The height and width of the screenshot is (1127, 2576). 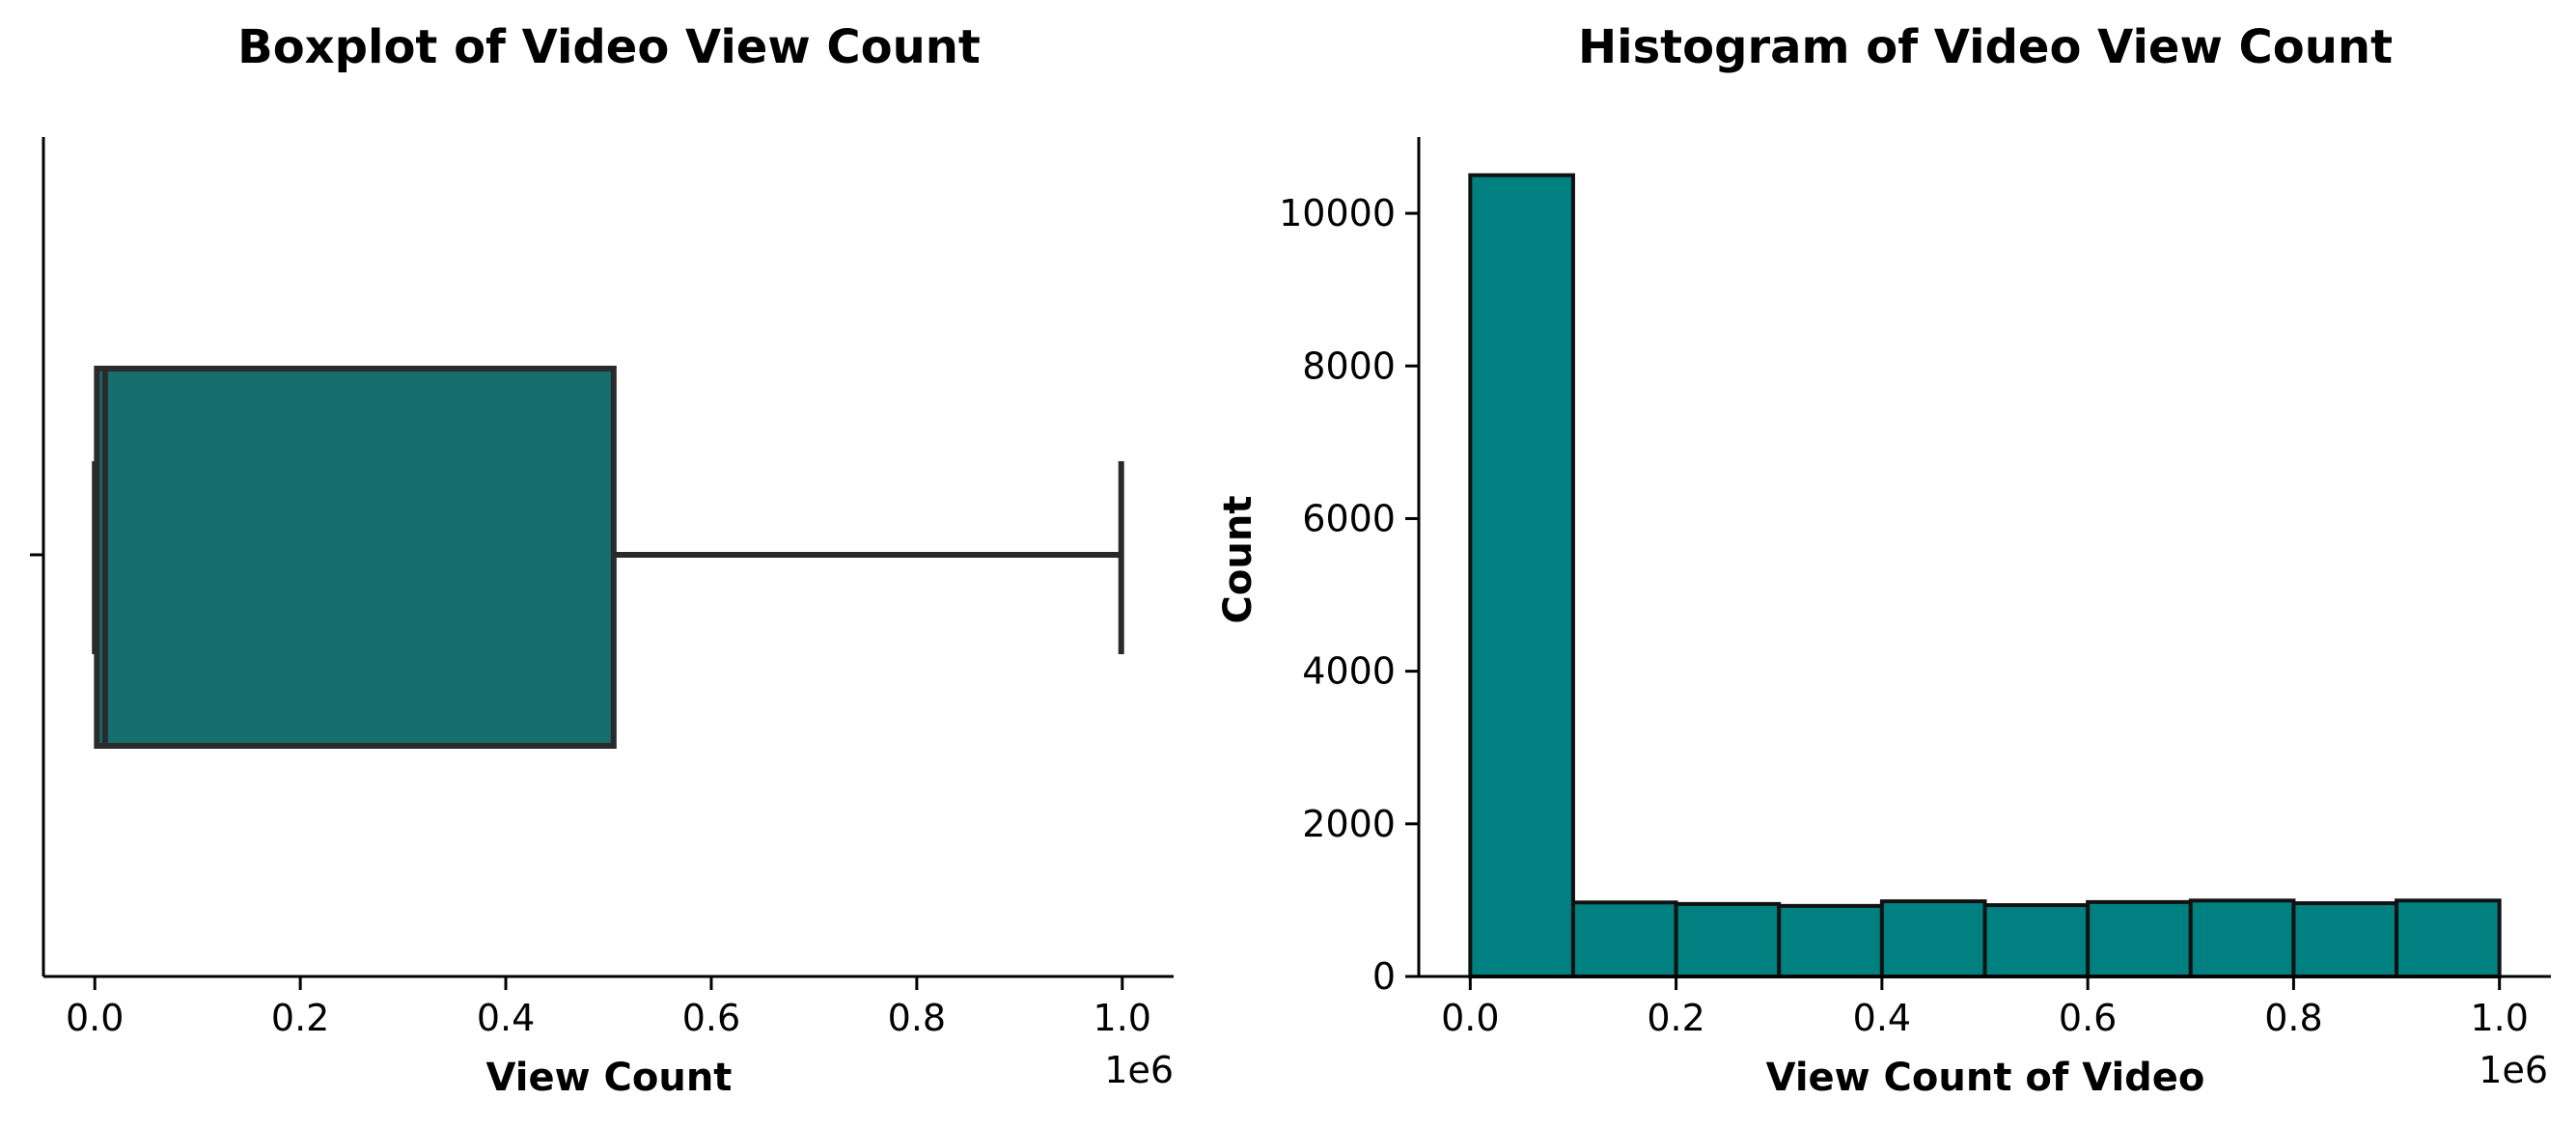 What do you see at coordinates (1349, 518) in the screenshot?
I see `histogram-y-tick-label: 6000` at bounding box center [1349, 518].